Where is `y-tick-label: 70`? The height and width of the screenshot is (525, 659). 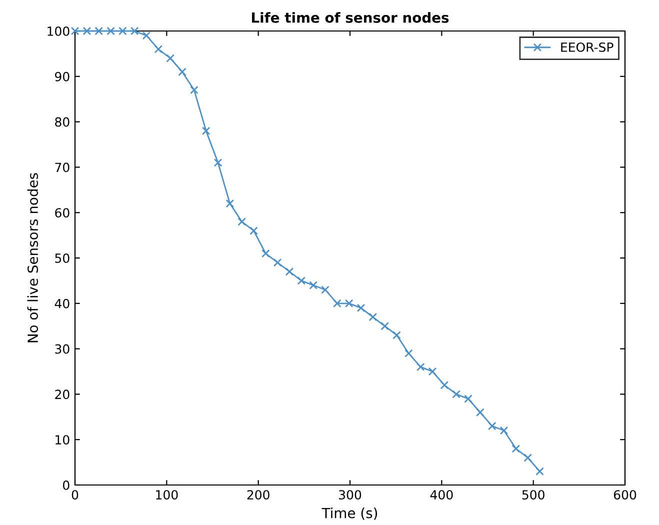
y-tick-label: 70 is located at coordinates (62, 167).